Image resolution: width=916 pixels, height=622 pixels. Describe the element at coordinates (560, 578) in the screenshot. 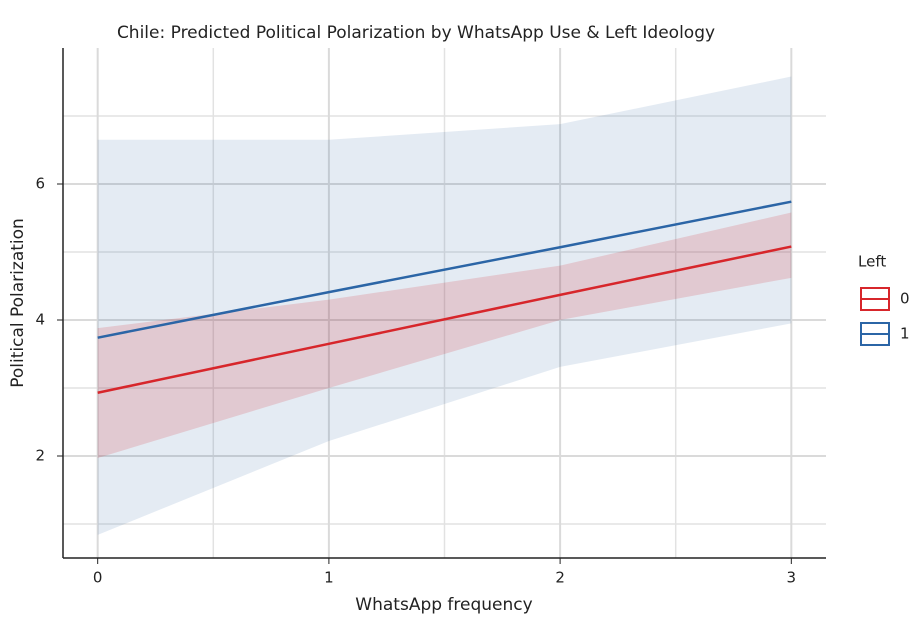

I see `x-tick-label: 2` at that location.